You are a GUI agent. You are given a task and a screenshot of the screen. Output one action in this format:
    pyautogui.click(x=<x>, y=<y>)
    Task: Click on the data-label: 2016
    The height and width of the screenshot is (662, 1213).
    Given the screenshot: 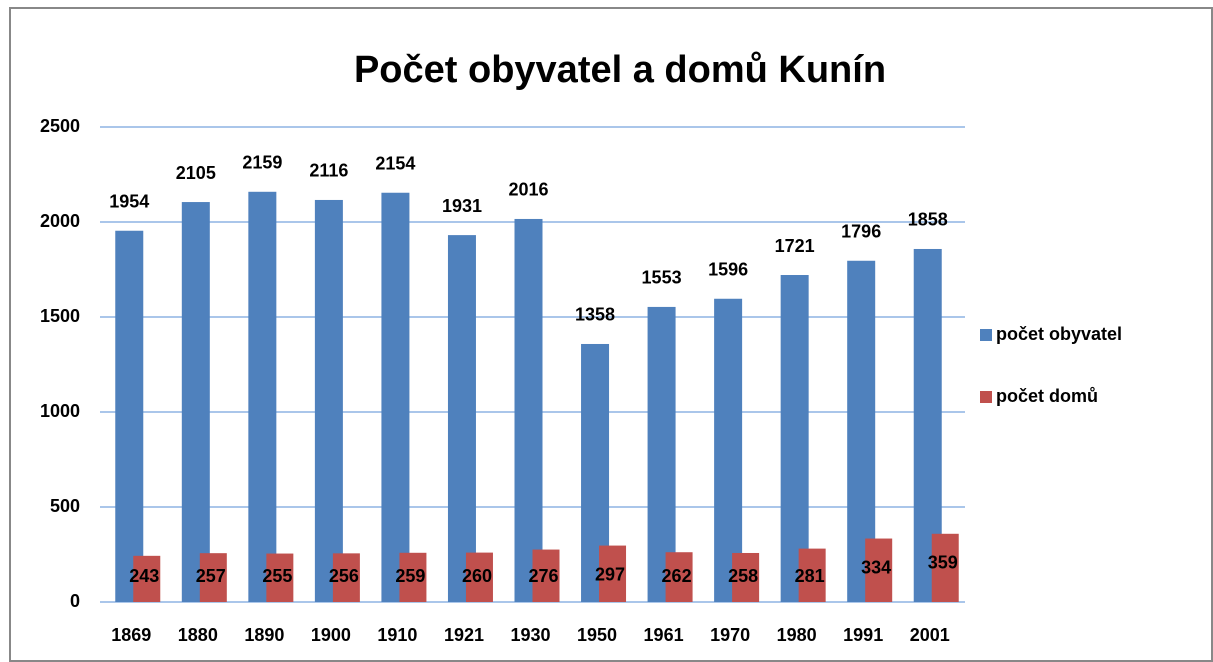 What is the action you would take?
    pyautogui.click(x=528, y=190)
    